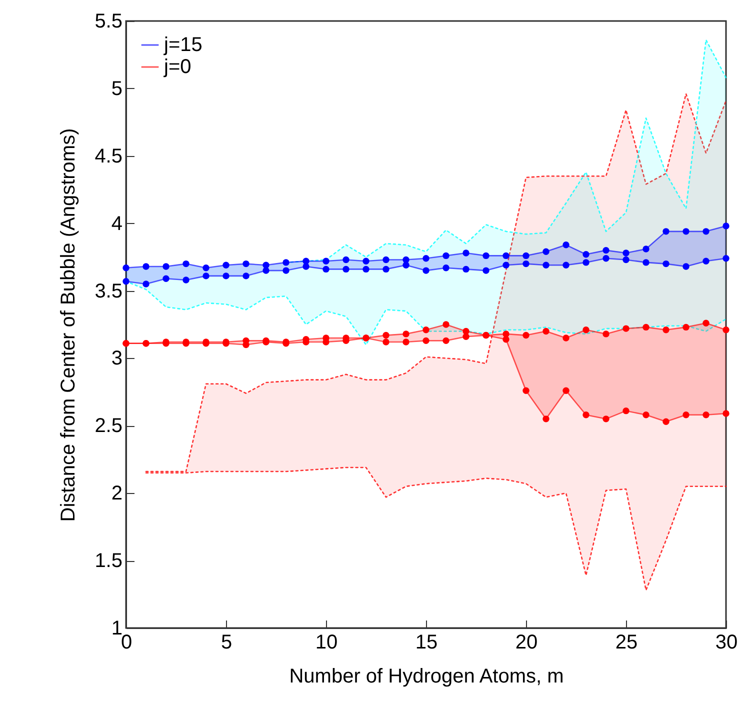 Image resolution: width=744 pixels, height=704 pixels. I want to click on x-axis-title: Number of Hydrogen Atoms, m, so click(426, 677).